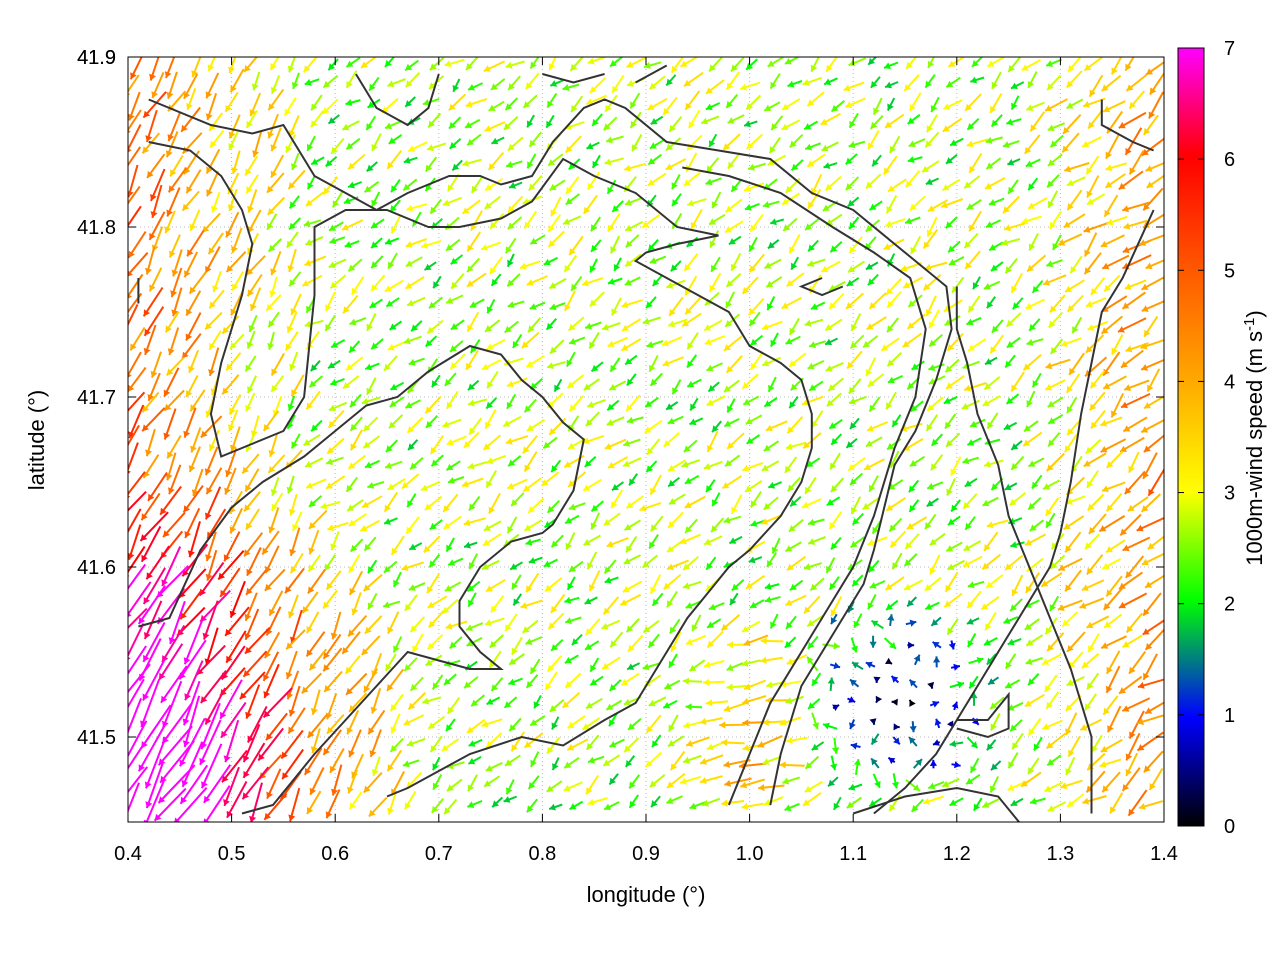 The height and width of the screenshot is (960, 1280). I want to click on y-tick-label: 41.5, so click(96, 738).